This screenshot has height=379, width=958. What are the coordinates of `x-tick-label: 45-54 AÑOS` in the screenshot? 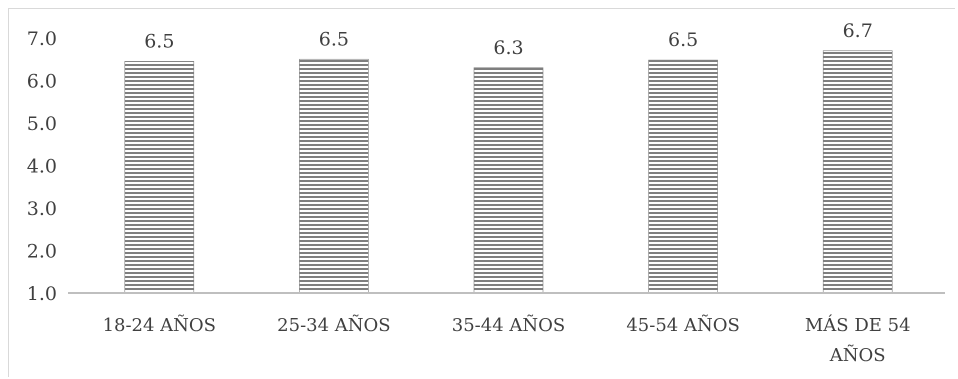 It's located at (682, 324).